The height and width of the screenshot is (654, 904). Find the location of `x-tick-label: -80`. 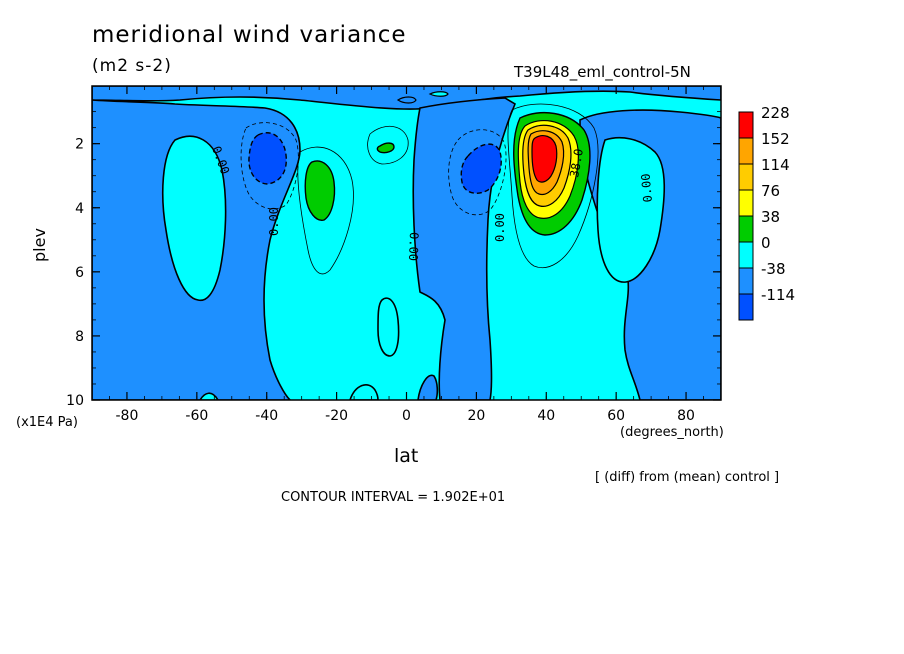

x-tick-label: -80 is located at coordinates (127, 416).